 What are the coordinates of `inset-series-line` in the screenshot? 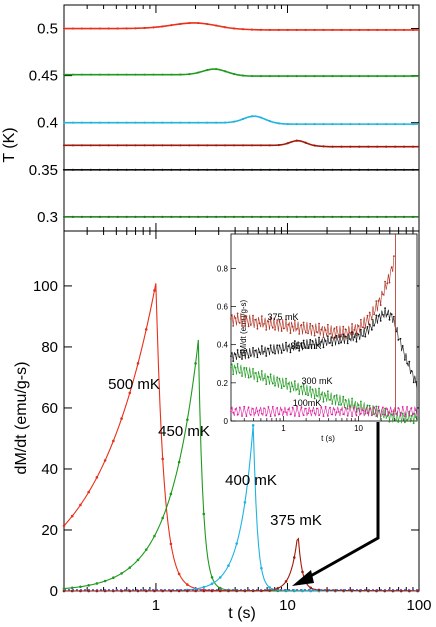 It's located at (324, 393).